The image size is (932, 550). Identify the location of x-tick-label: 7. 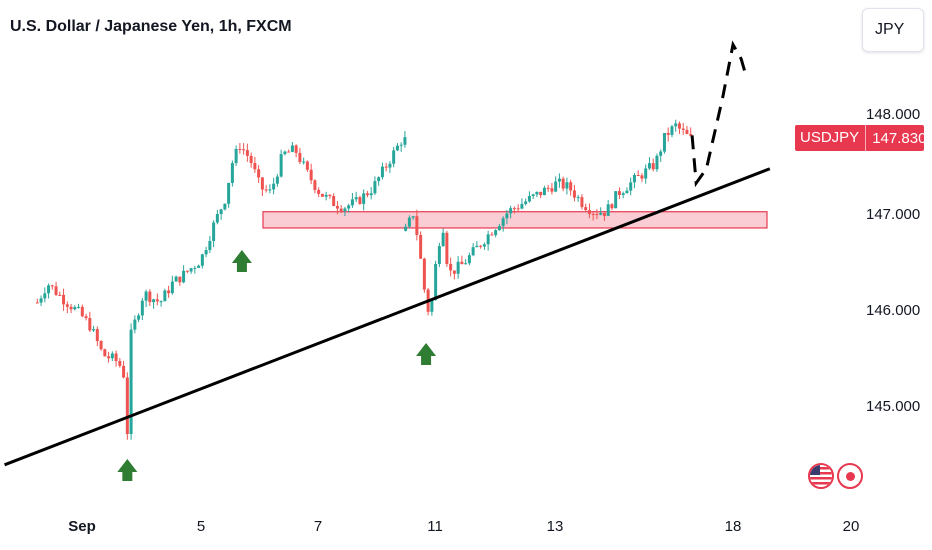
(318, 526).